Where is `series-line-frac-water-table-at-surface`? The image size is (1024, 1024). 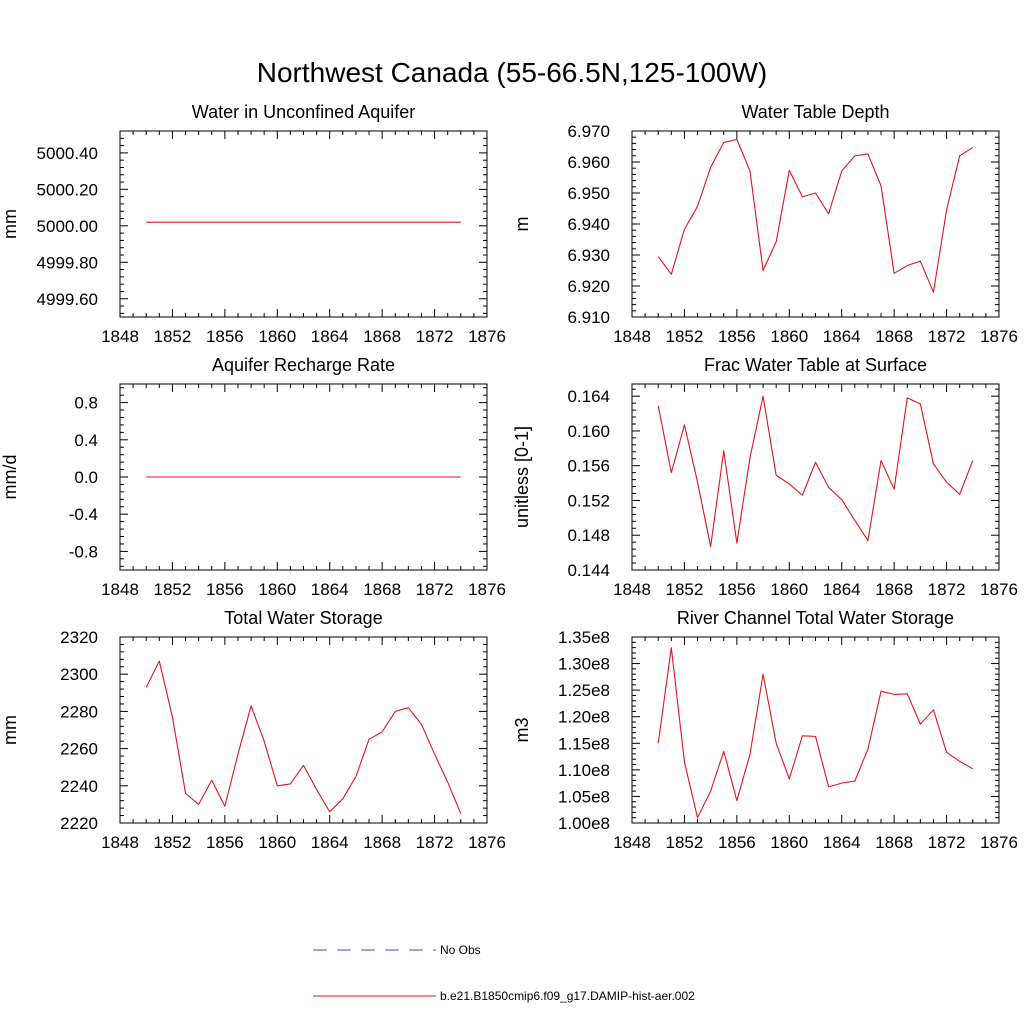 series-line-frac-water-table-at-surface is located at coordinates (815, 471).